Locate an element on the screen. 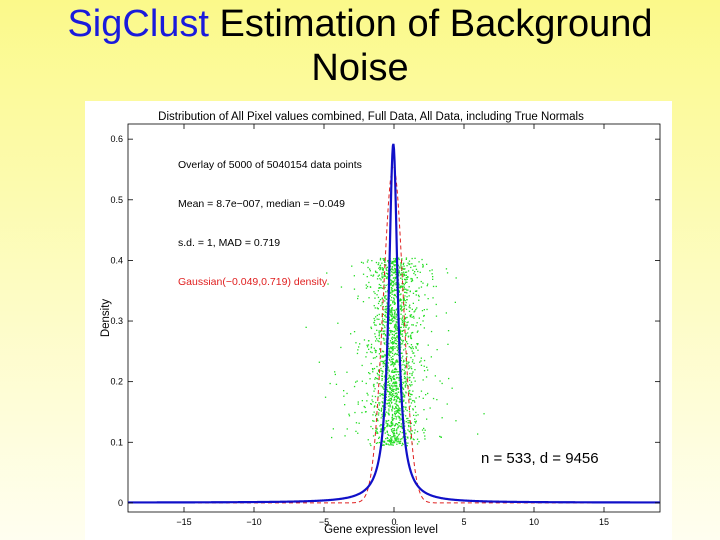 The height and width of the screenshot is (540, 720). y-axis-label: Density is located at coordinates (106, 318).